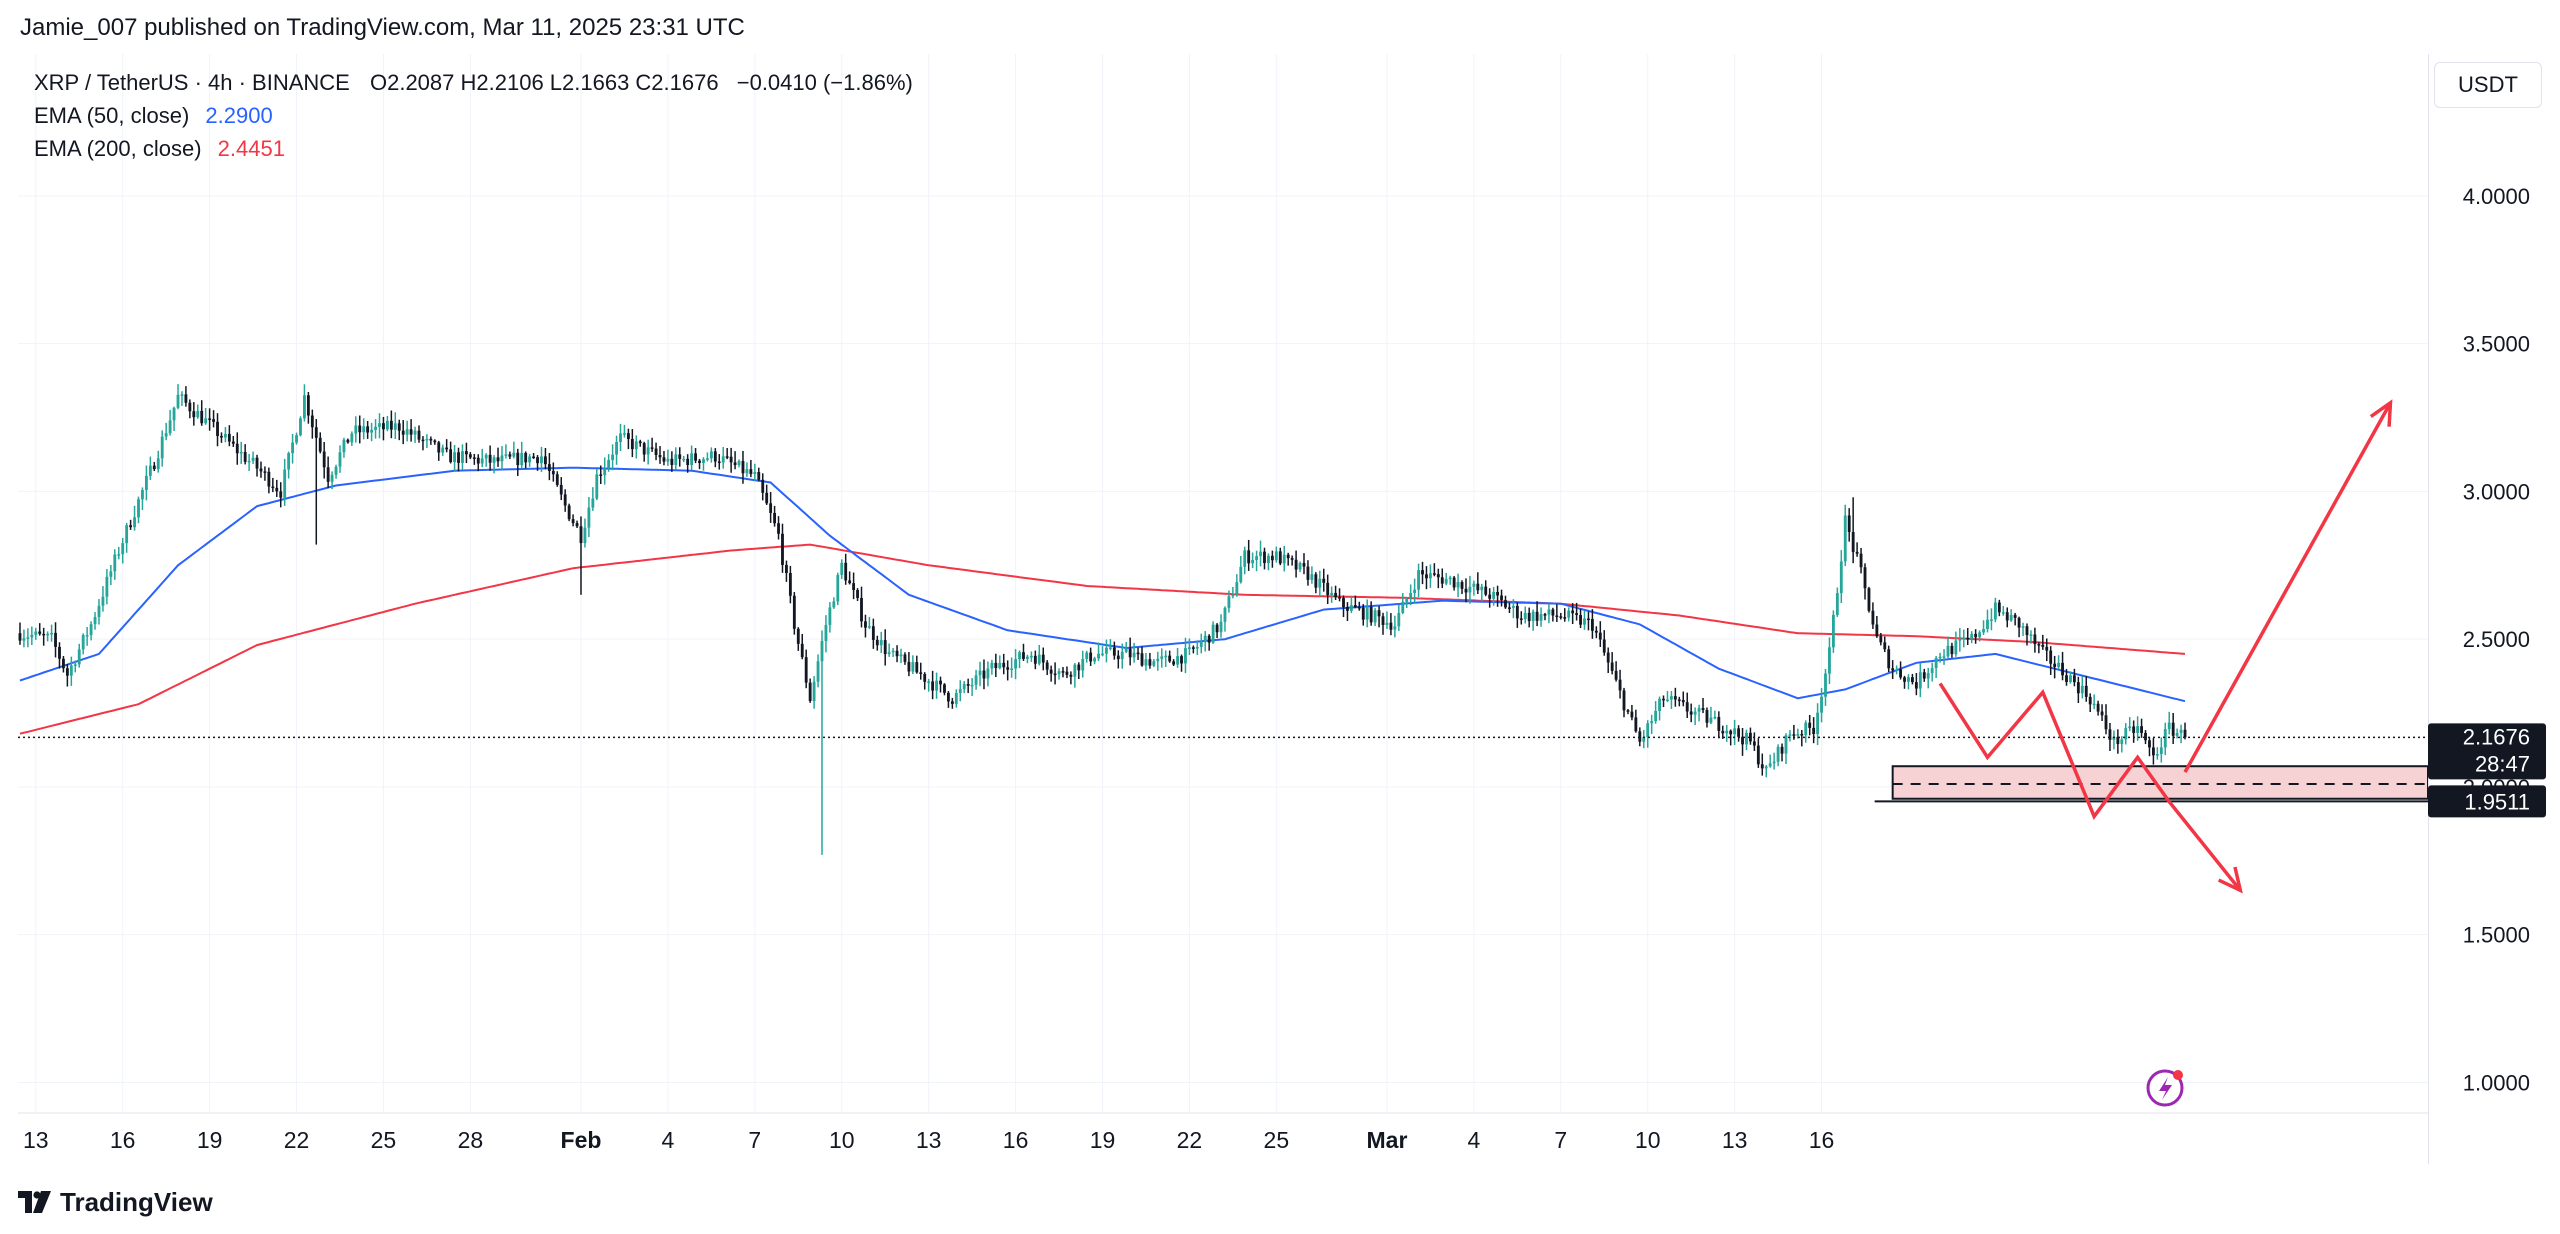  Describe the element at coordinates (115, 1202) in the screenshot. I see `tradingview-logo: TradingView` at that location.